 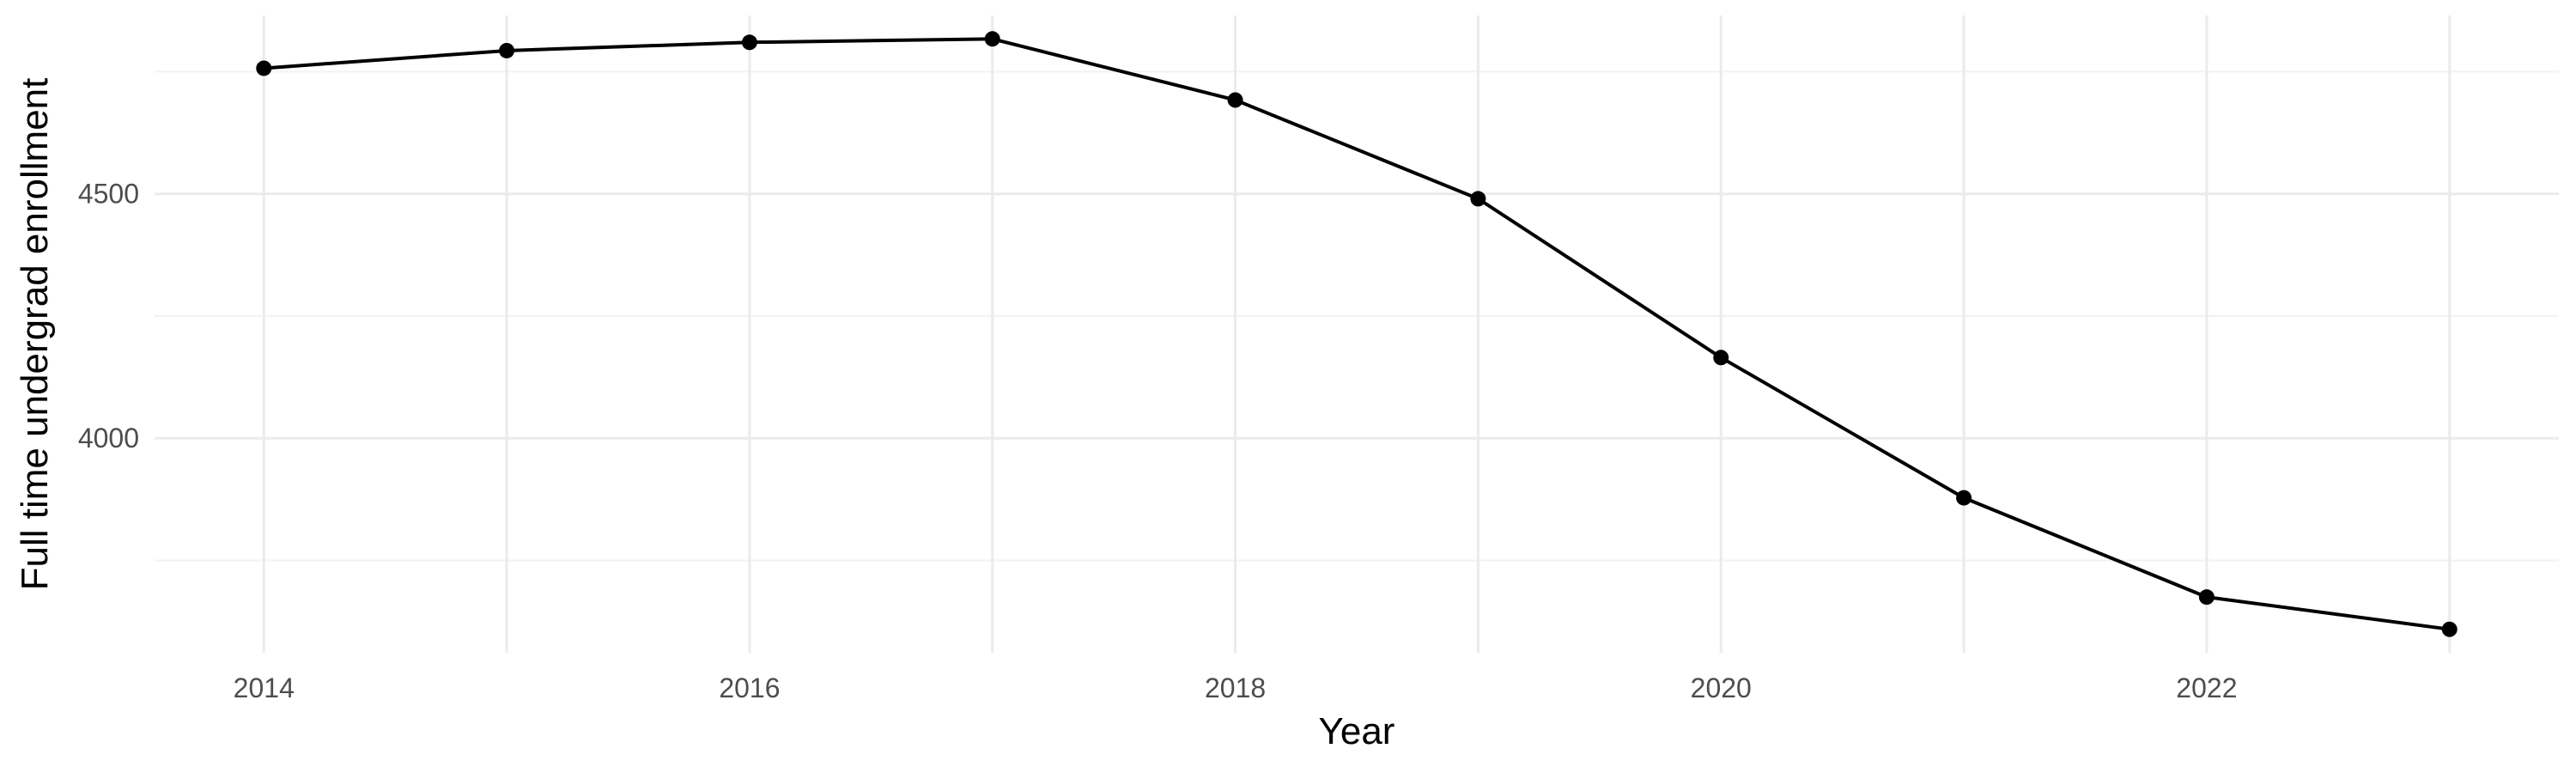 What do you see at coordinates (1235, 688) in the screenshot?
I see `x-tick-label: 2018` at bounding box center [1235, 688].